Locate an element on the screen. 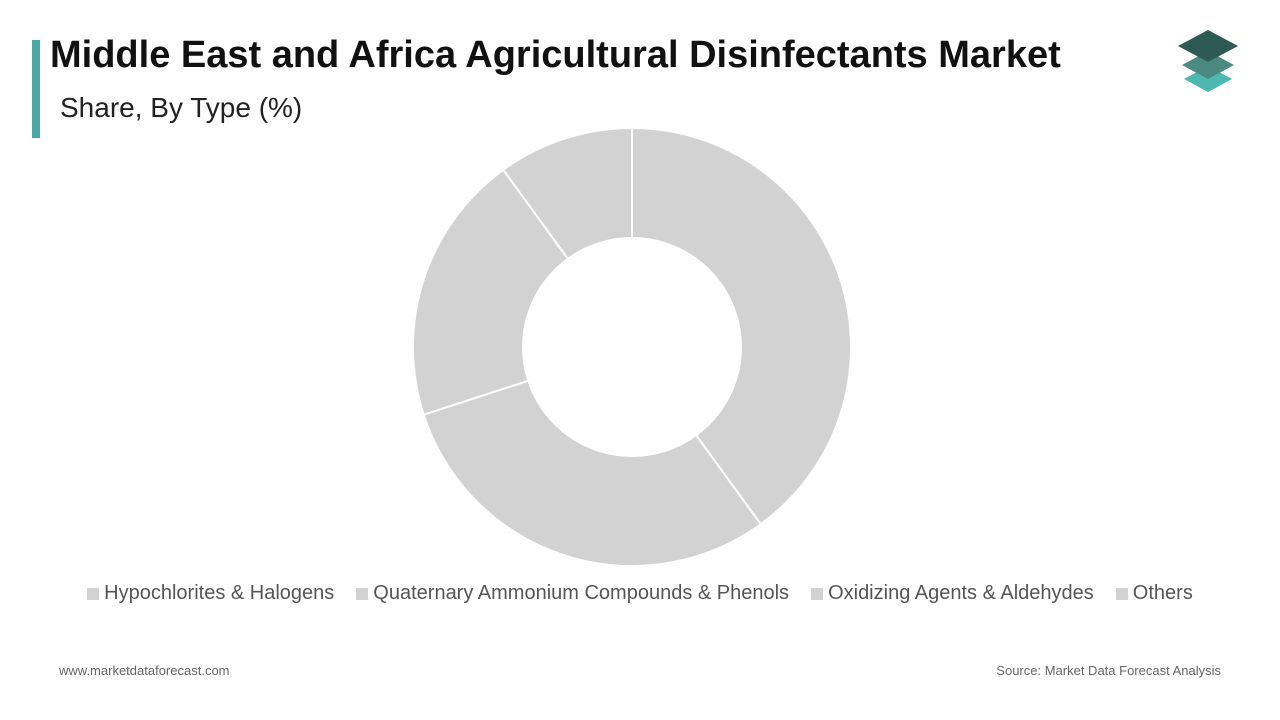 The width and height of the screenshot is (1280, 720). legend-item: Hypochlorites & Halogens is located at coordinates (210, 593).